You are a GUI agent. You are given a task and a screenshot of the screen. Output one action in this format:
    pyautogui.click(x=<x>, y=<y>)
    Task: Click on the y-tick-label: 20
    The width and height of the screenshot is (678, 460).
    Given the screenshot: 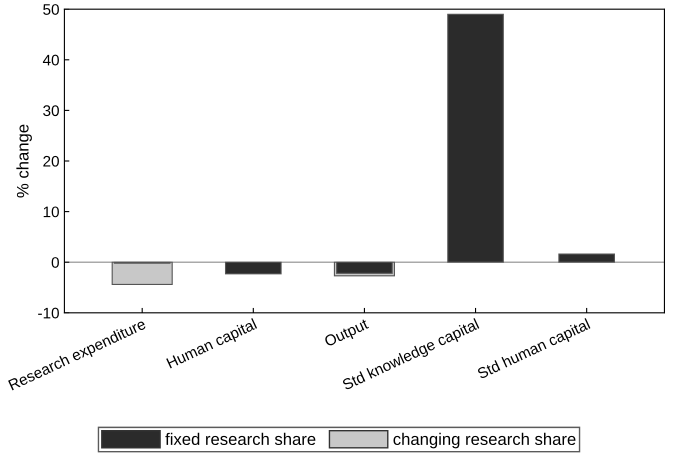 What is the action you would take?
    pyautogui.click(x=51, y=161)
    